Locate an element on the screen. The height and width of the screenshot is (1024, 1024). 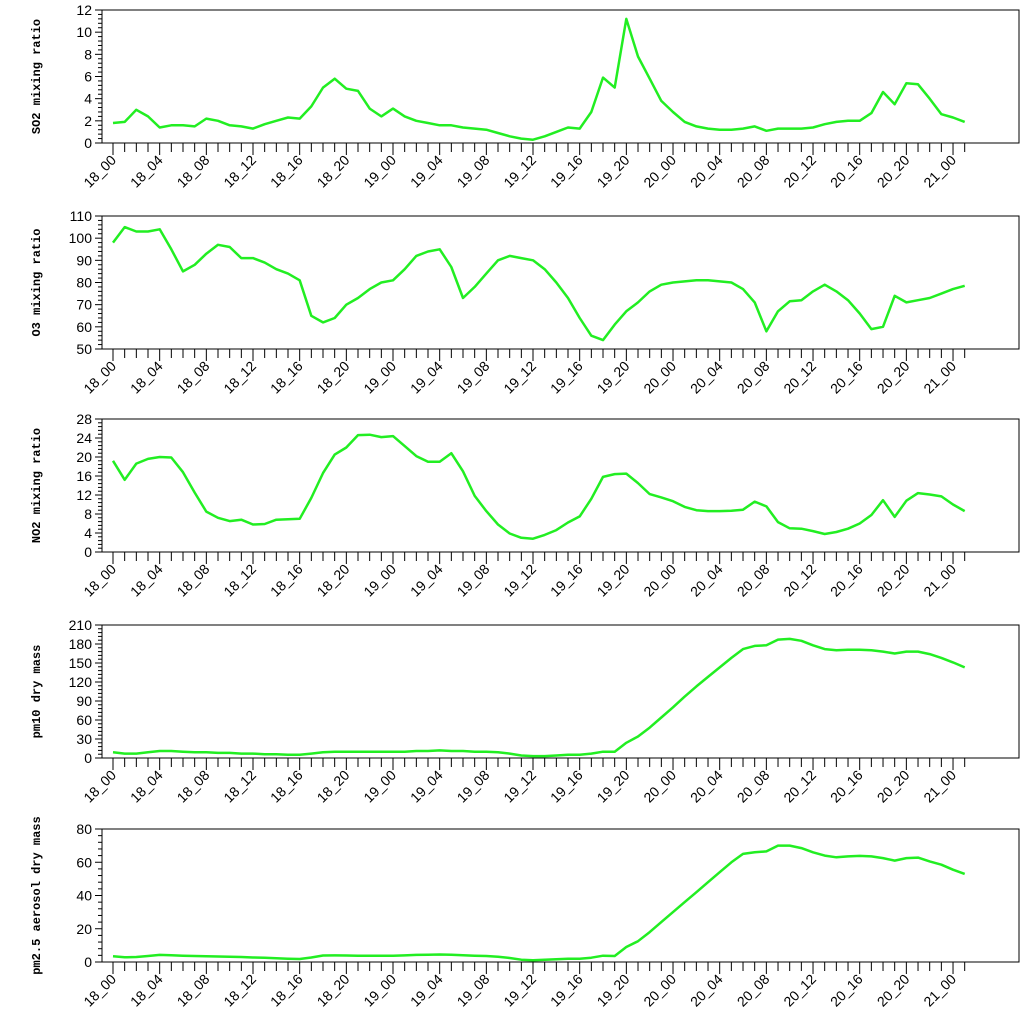
x-tick-label: 20_20 is located at coordinates (893, 990).